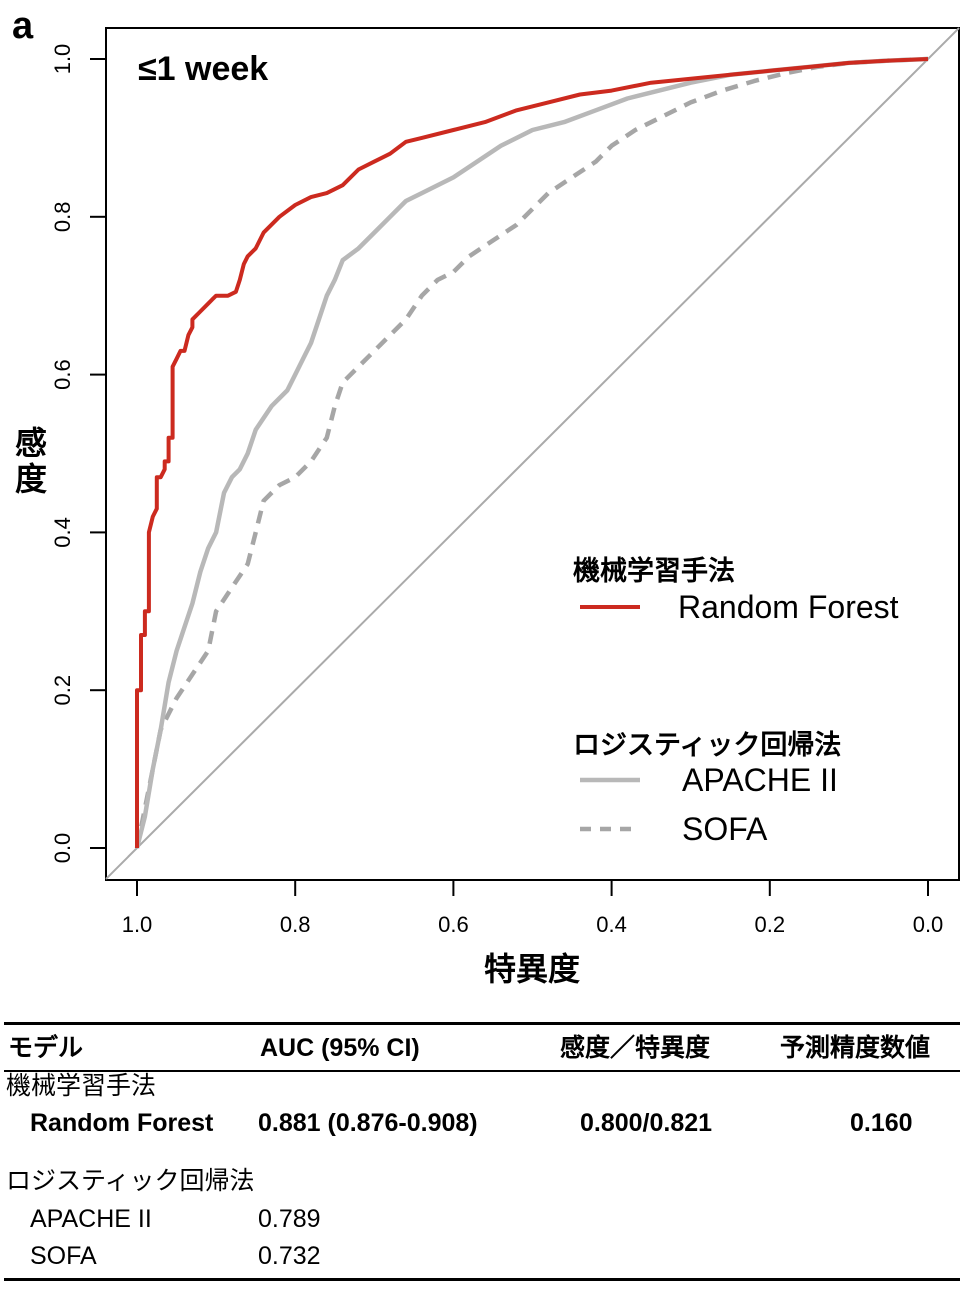 Image resolution: width=976 pixels, height=1299 pixels. I want to click on x-tick-label: 0.2, so click(770, 924).